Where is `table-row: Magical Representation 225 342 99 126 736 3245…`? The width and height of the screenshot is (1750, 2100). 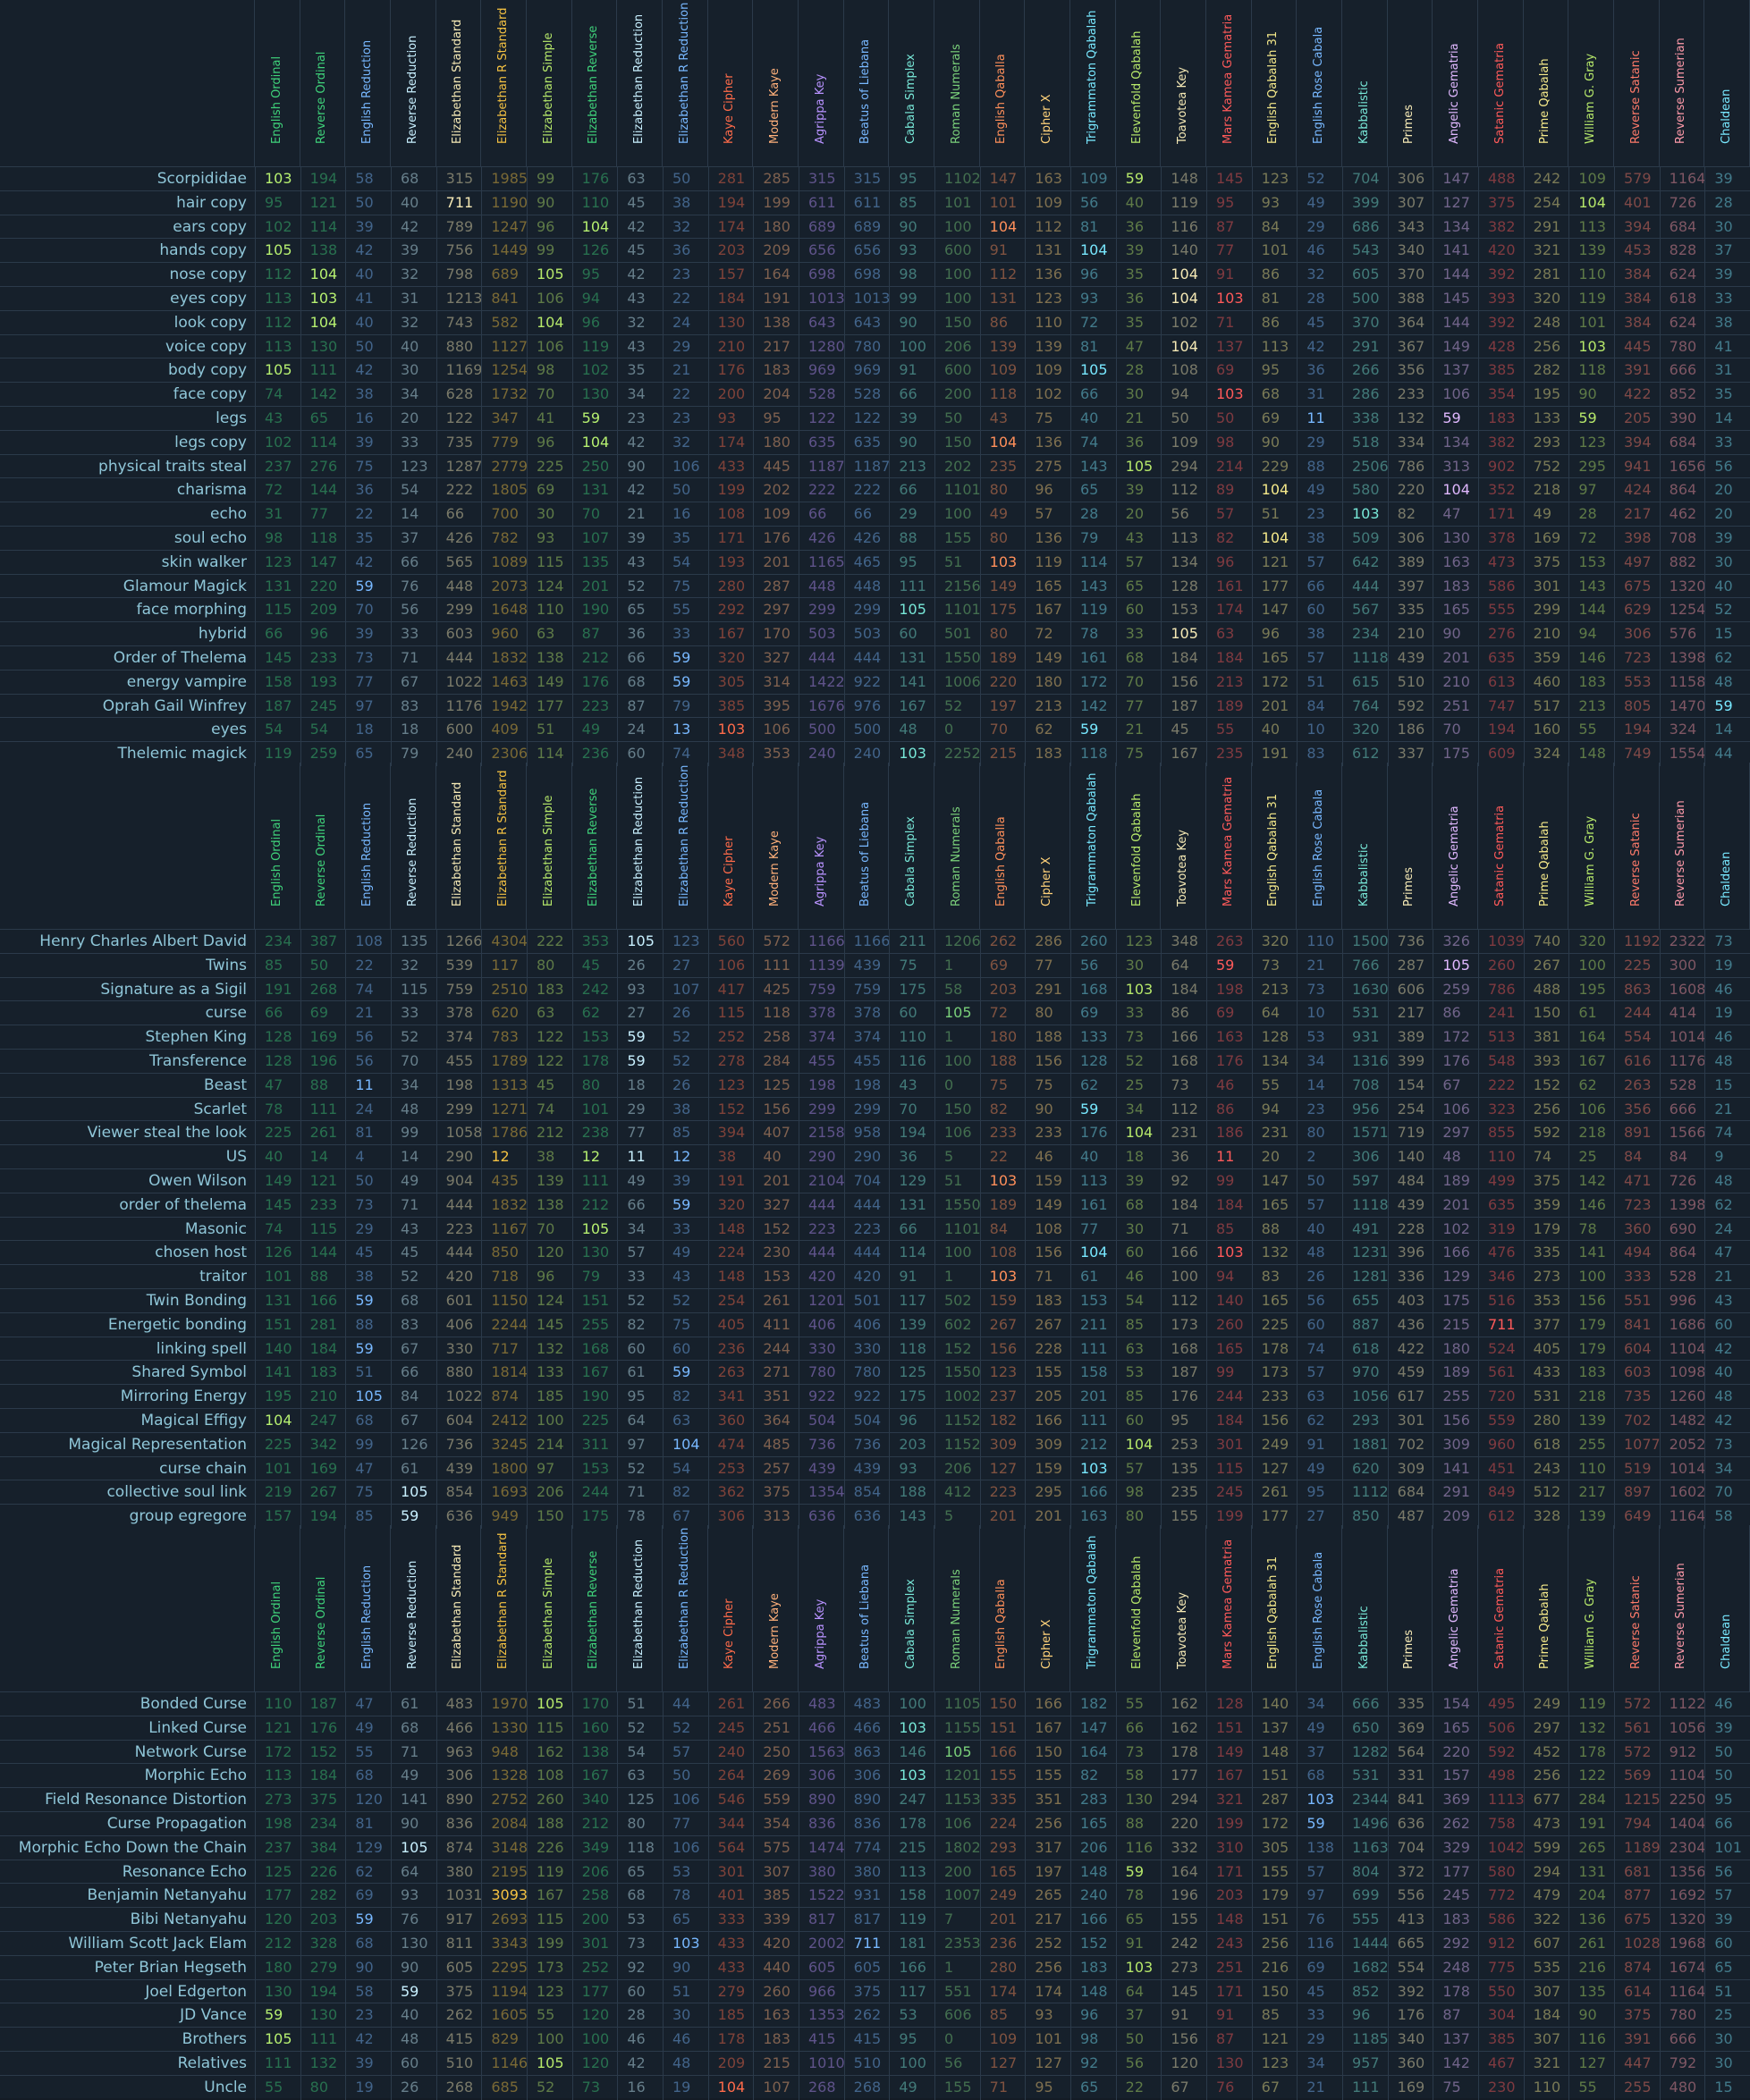 table-row: Magical Representation 225 342 99 126 736 3245… is located at coordinates (875, 1444).